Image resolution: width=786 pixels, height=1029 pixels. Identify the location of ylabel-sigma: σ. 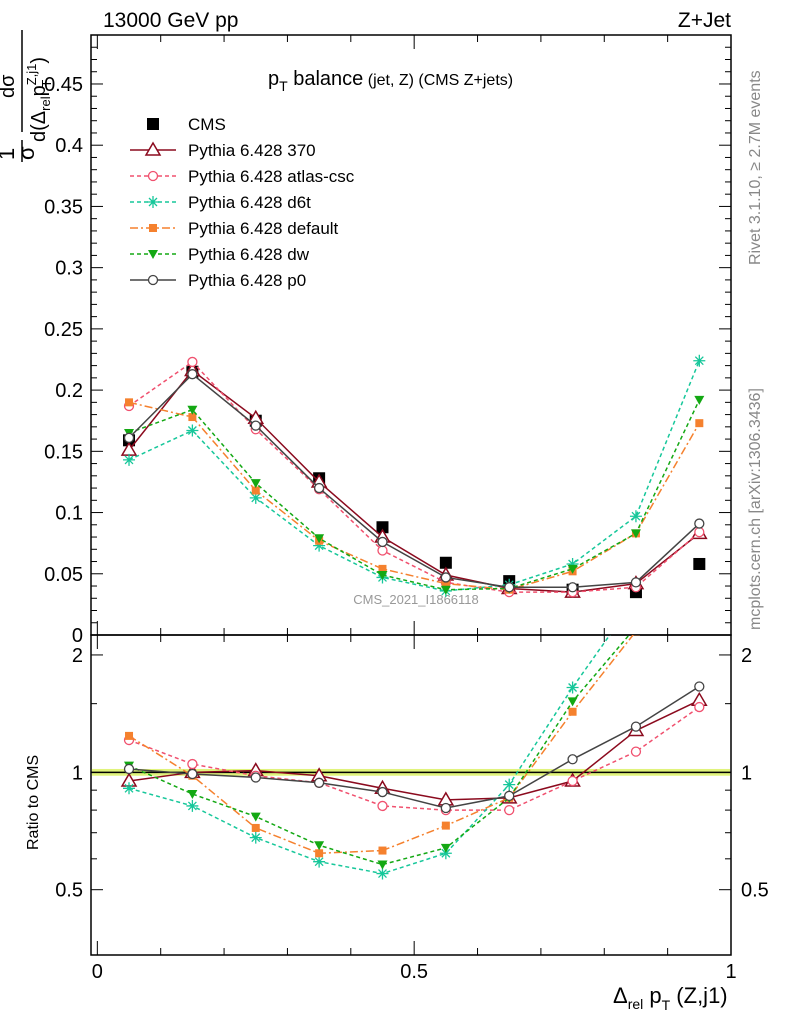
(26, 153).